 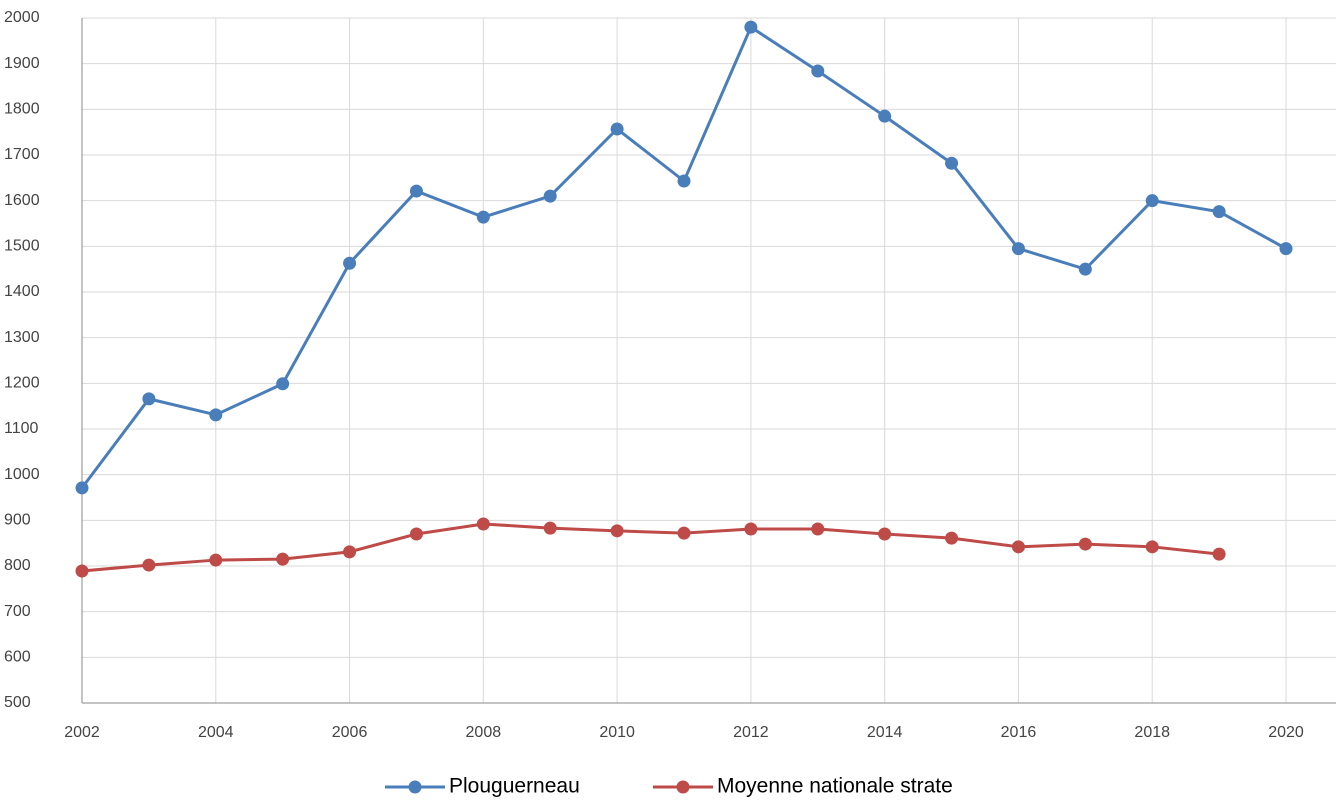 What do you see at coordinates (17, 565) in the screenshot?
I see `y-tick-label: 800` at bounding box center [17, 565].